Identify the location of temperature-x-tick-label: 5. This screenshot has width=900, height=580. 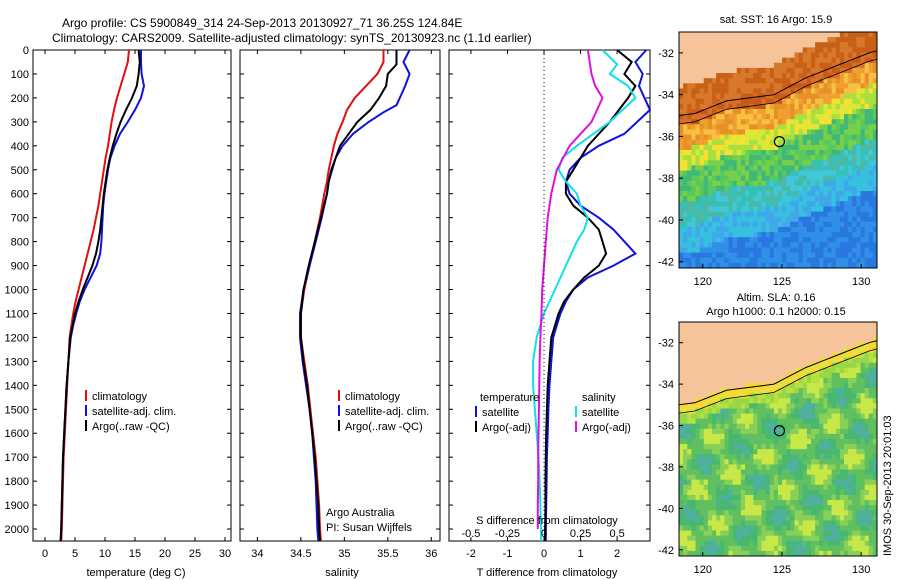
(75, 554).